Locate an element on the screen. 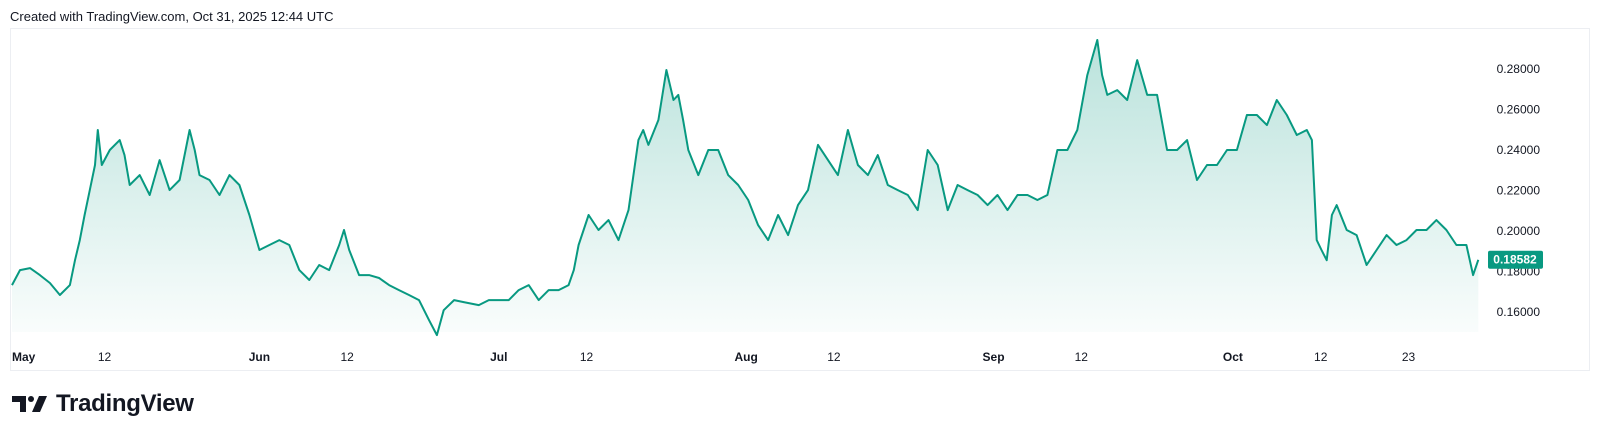 This screenshot has width=1600, height=446. tradingview-logo-text: TradingView is located at coordinates (125, 403).